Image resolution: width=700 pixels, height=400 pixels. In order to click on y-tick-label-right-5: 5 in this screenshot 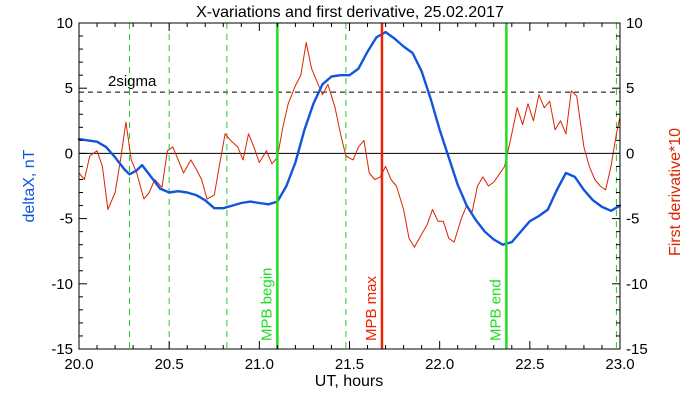, I will do `click(630, 88)`.